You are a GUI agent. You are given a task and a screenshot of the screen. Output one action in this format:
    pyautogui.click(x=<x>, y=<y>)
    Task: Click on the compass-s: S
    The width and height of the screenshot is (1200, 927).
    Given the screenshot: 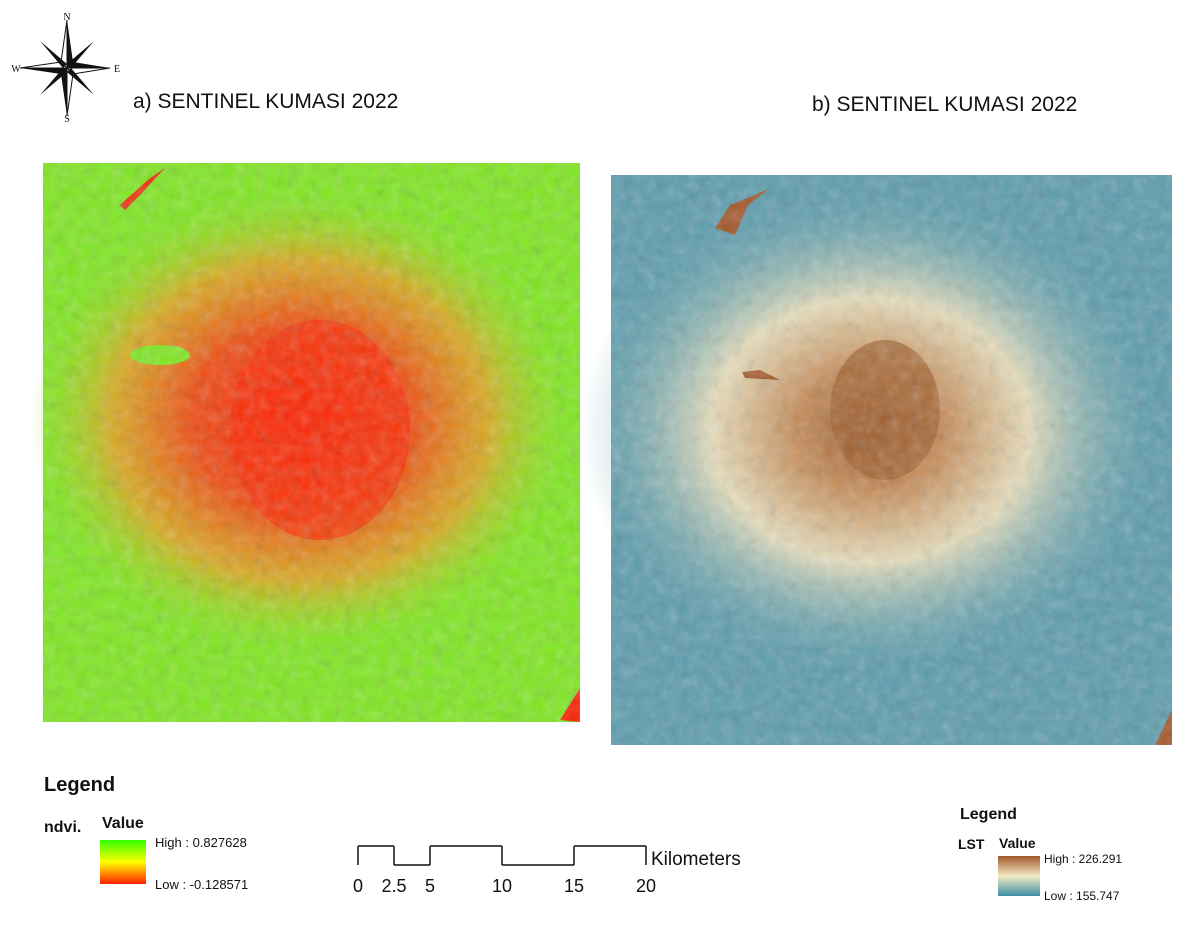 What is the action you would take?
    pyautogui.click(x=67, y=119)
    